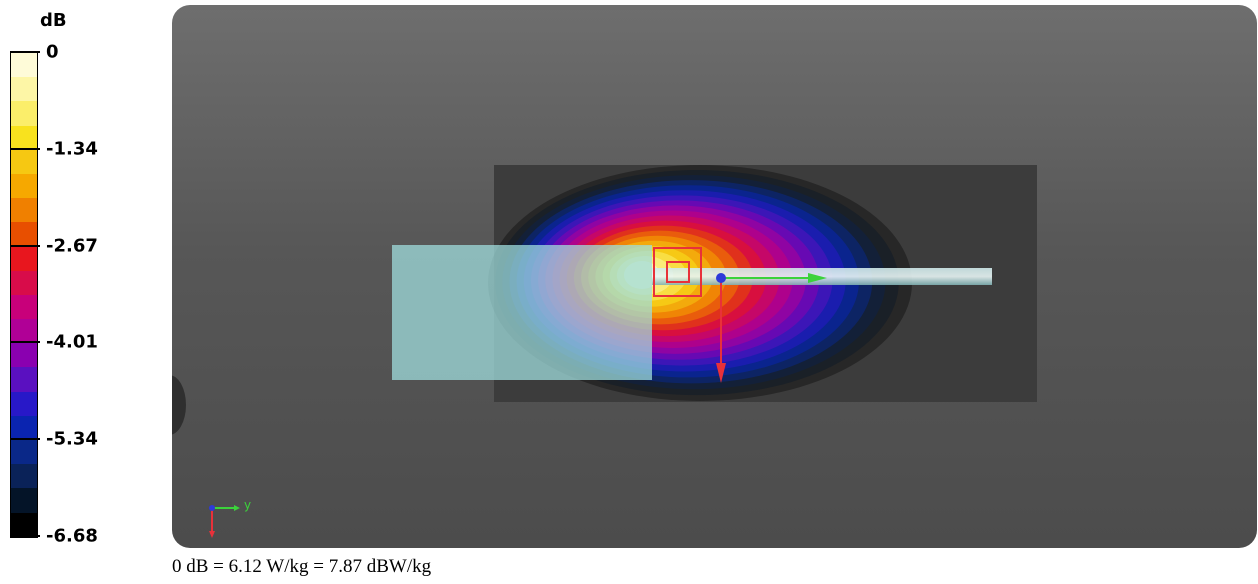 The width and height of the screenshot is (1258, 584). What do you see at coordinates (232, 517) in the screenshot?
I see `orientation-triad: y` at bounding box center [232, 517].